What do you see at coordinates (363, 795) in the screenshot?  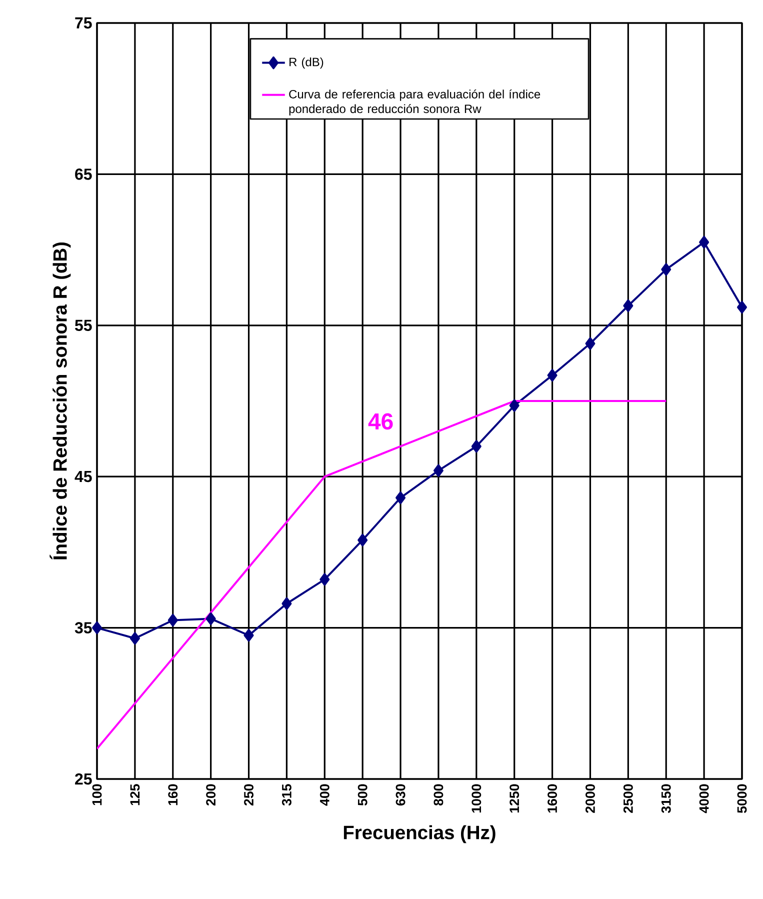 I see `x-tick-label: 500` at bounding box center [363, 795].